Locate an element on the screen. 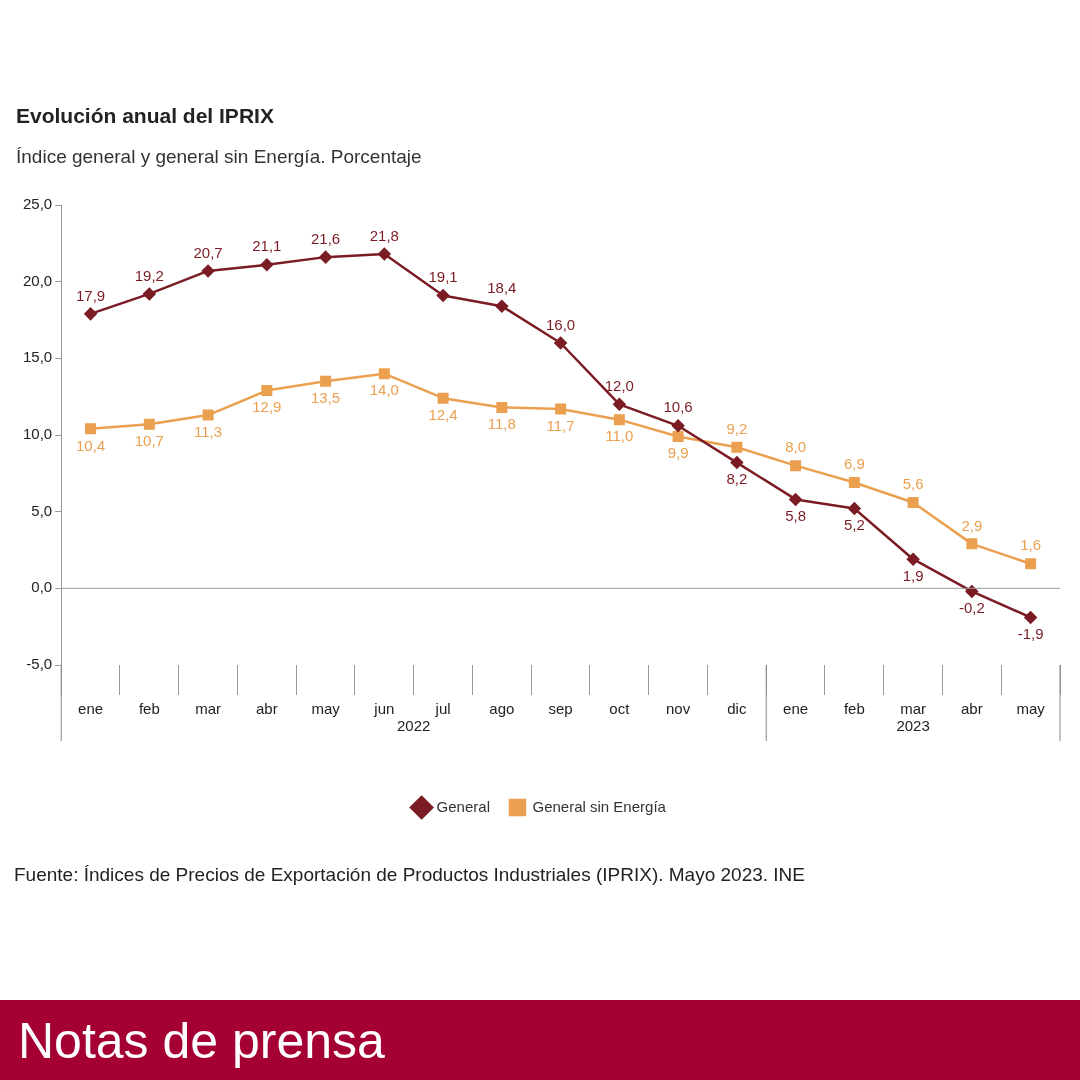 This screenshot has height=1080, width=1080. data-label: 18,4 is located at coordinates (502, 287).